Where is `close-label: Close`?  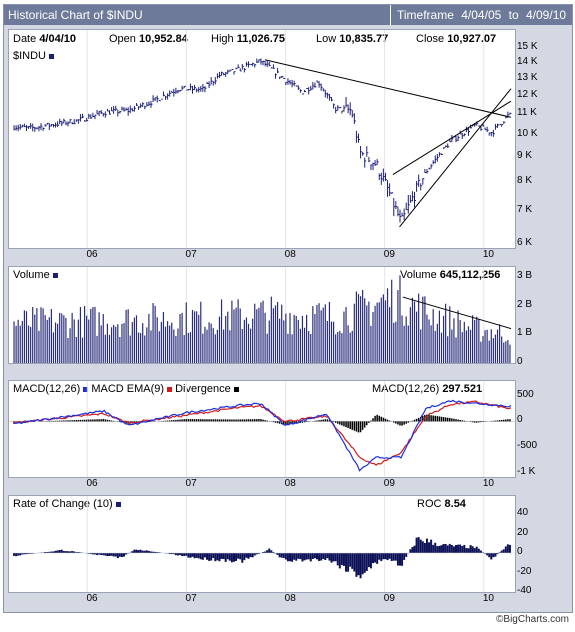 close-label: Close is located at coordinates (430, 39).